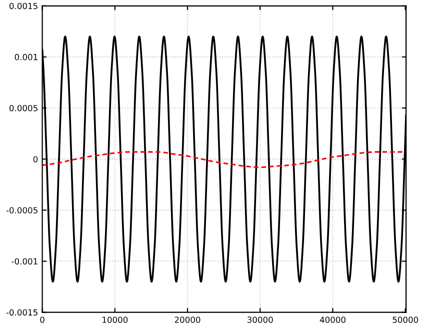 This screenshot has height=327, width=423. I want to click on y-tick-label: -0.001, so click(25, 261).